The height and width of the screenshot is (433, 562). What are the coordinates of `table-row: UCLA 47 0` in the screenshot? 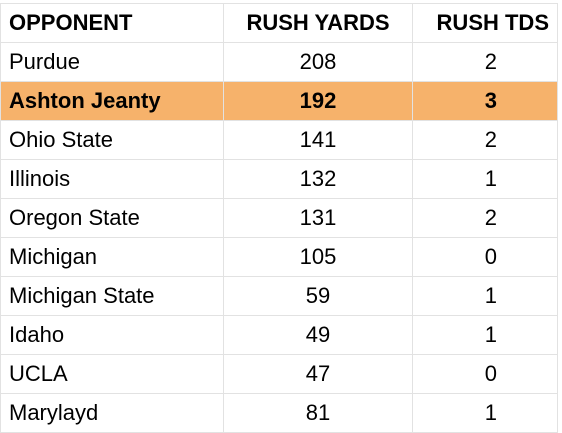 It's located at (279, 374).